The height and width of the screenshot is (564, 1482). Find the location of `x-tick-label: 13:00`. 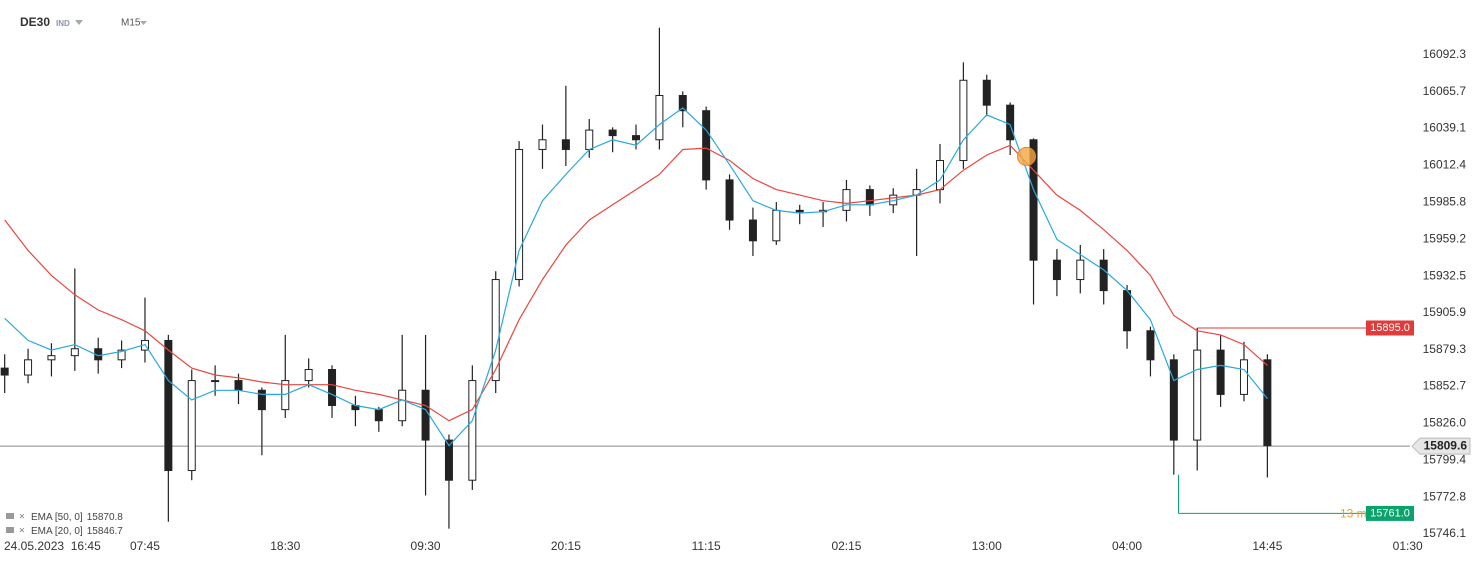

x-tick-label: 13:00 is located at coordinates (987, 546).